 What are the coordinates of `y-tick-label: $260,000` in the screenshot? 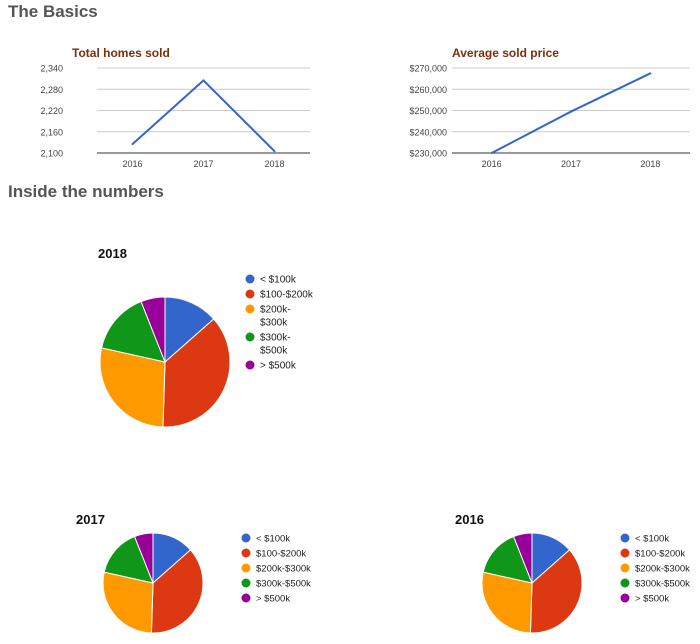 It's located at (428, 90).